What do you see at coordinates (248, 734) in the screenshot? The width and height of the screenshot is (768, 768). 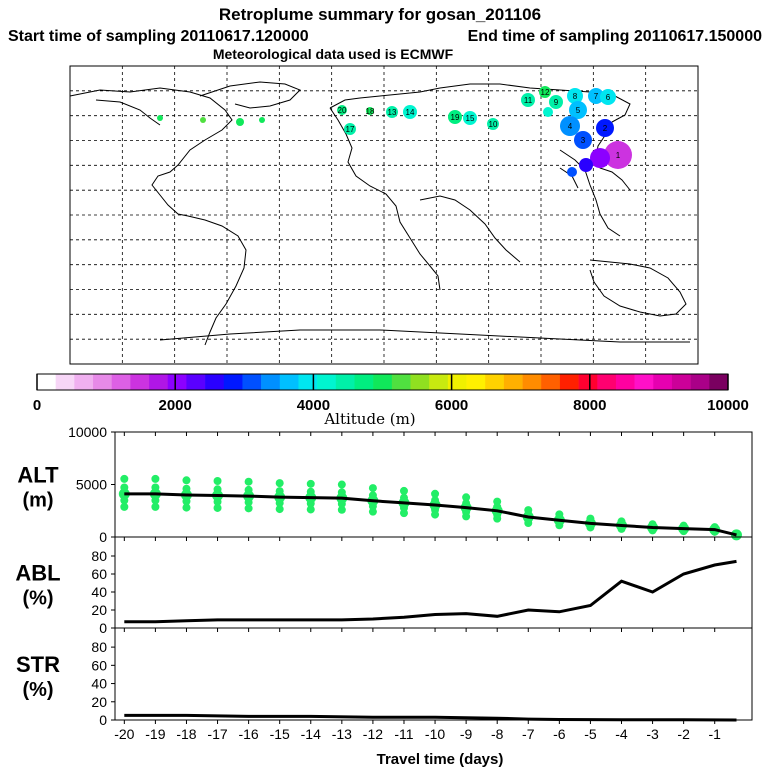 I see `x-tick-label: -16` at bounding box center [248, 734].